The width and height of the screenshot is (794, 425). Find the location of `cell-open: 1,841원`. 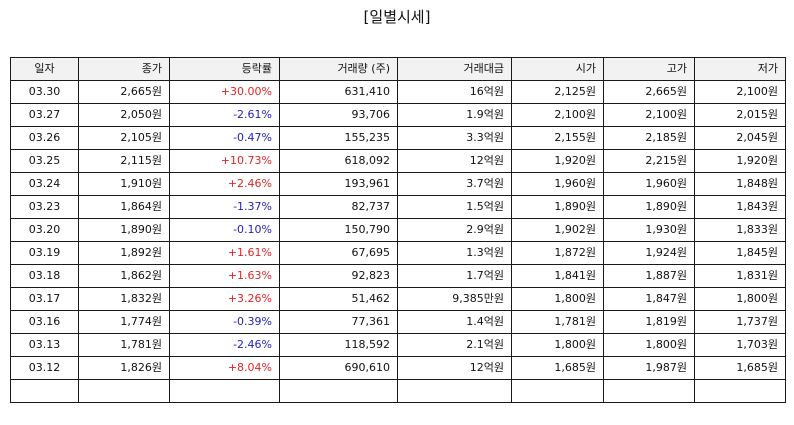

cell-open: 1,841원 is located at coordinates (557, 276).